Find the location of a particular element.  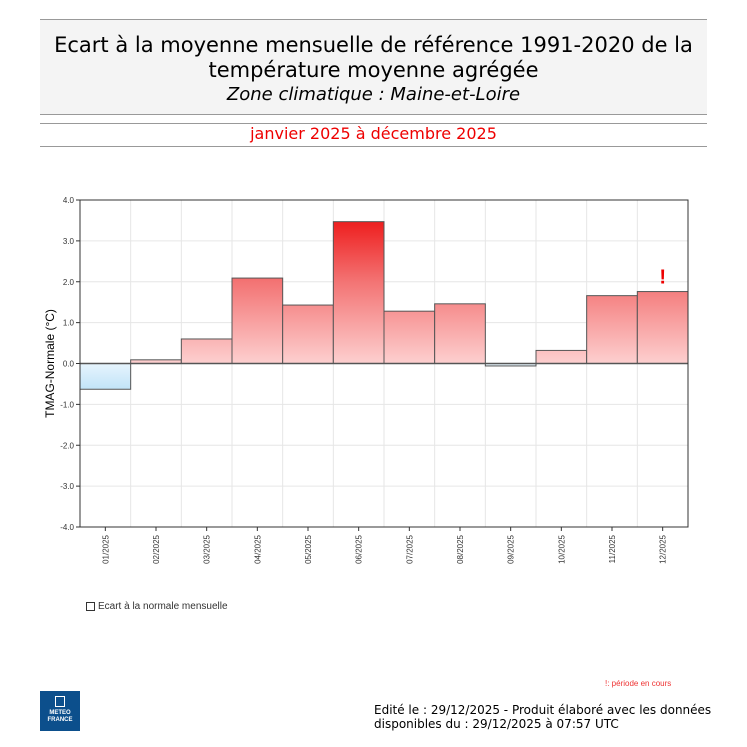

chart-subtitle: Zone climatique : Maine-et-Loire is located at coordinates (373, 94).